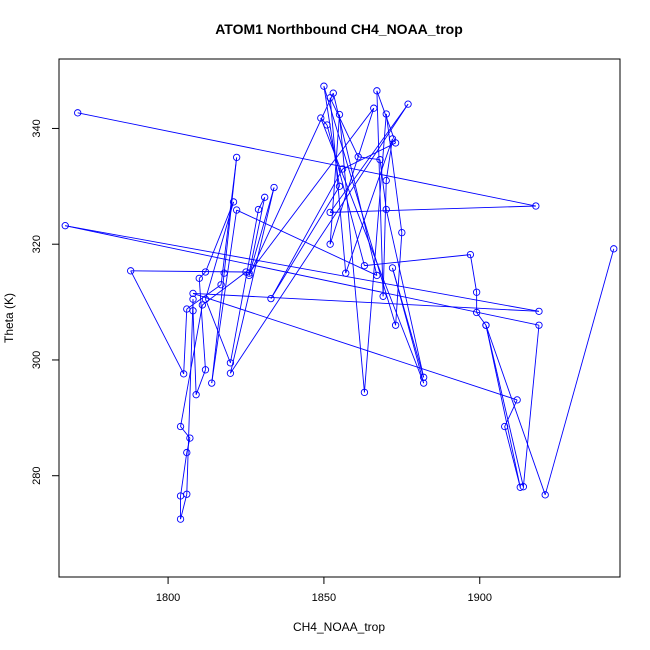  I want to click on y-tick-label: 340, so click(37, 128).